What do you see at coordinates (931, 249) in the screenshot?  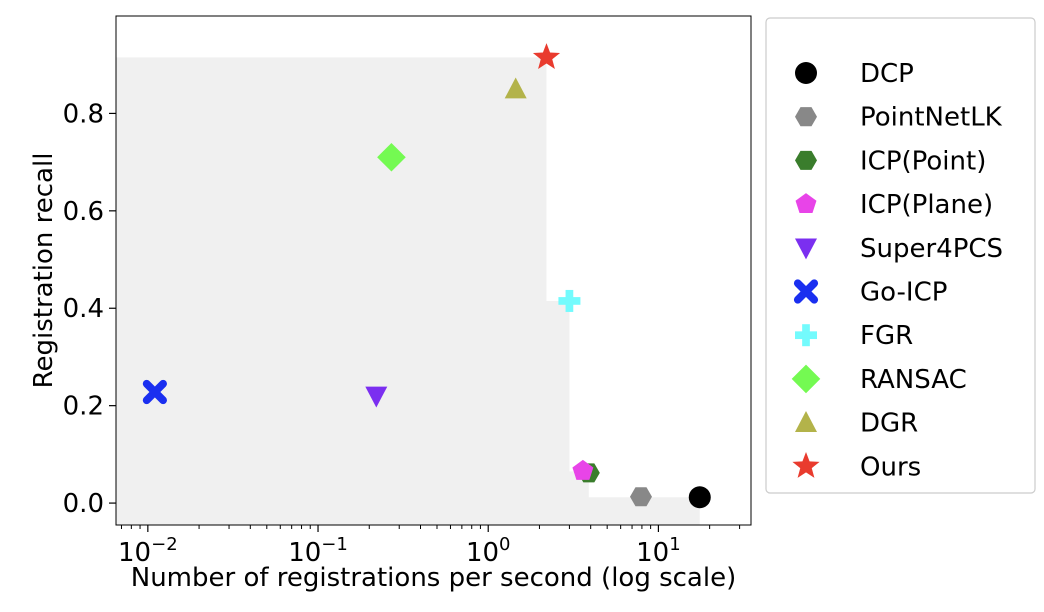 I see `legend-label: Super4PCS` at bounding box center [931, 249].